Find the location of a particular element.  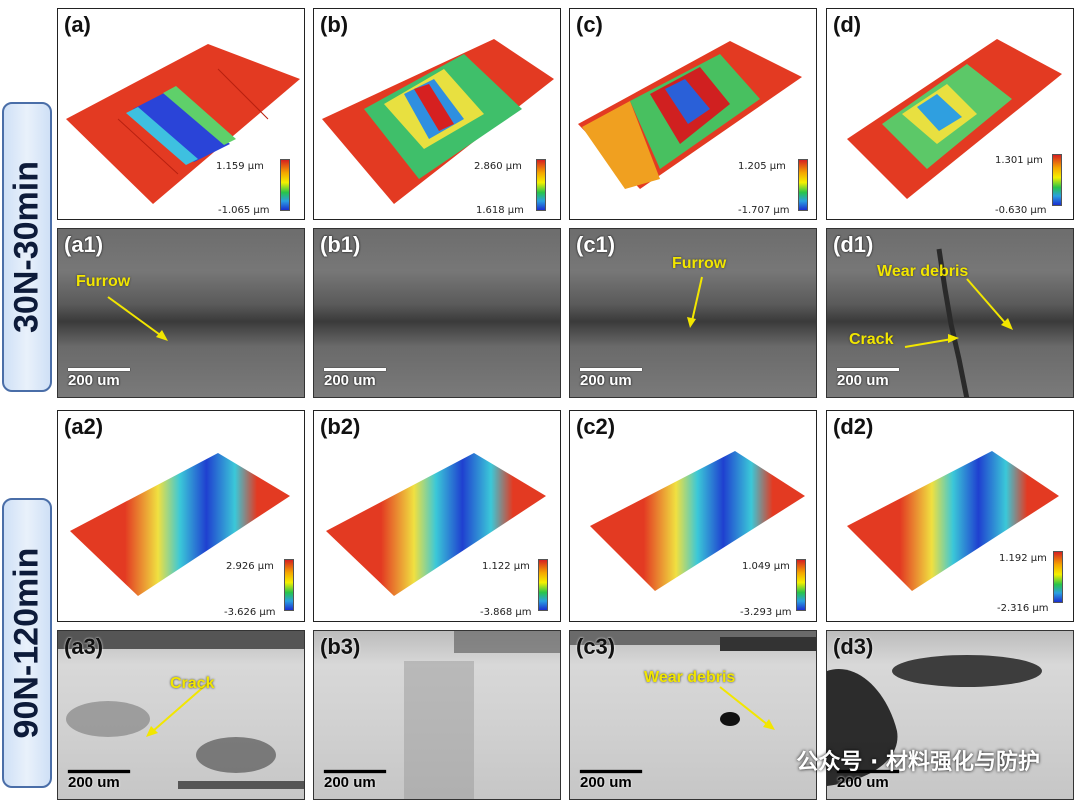

panel-c2: (c2) 1.049 μm -3.293 μm is located at coordinates (693, 516).